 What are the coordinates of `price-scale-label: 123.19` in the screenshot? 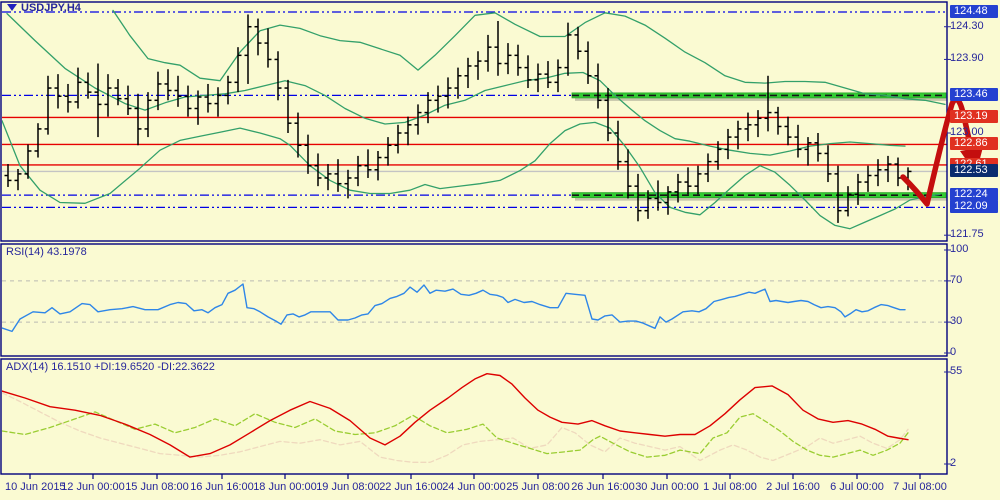 It's located at (974, 117).